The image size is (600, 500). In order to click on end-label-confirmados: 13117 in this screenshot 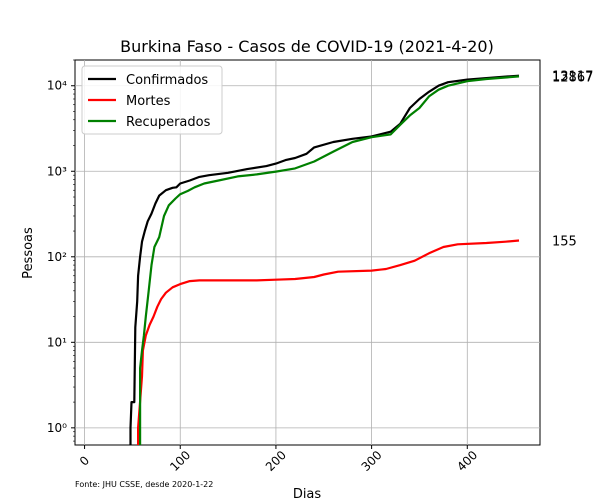, I will do `click(572, 77)`.